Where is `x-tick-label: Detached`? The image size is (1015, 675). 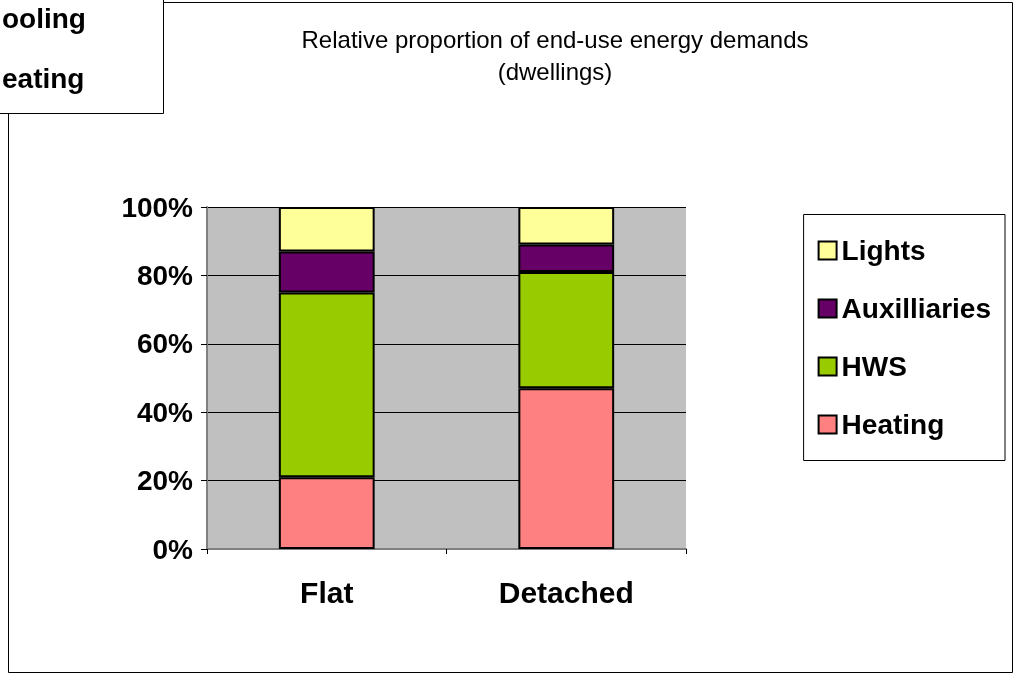 x-tick-label: Detached is located at coordinates (566, 592).